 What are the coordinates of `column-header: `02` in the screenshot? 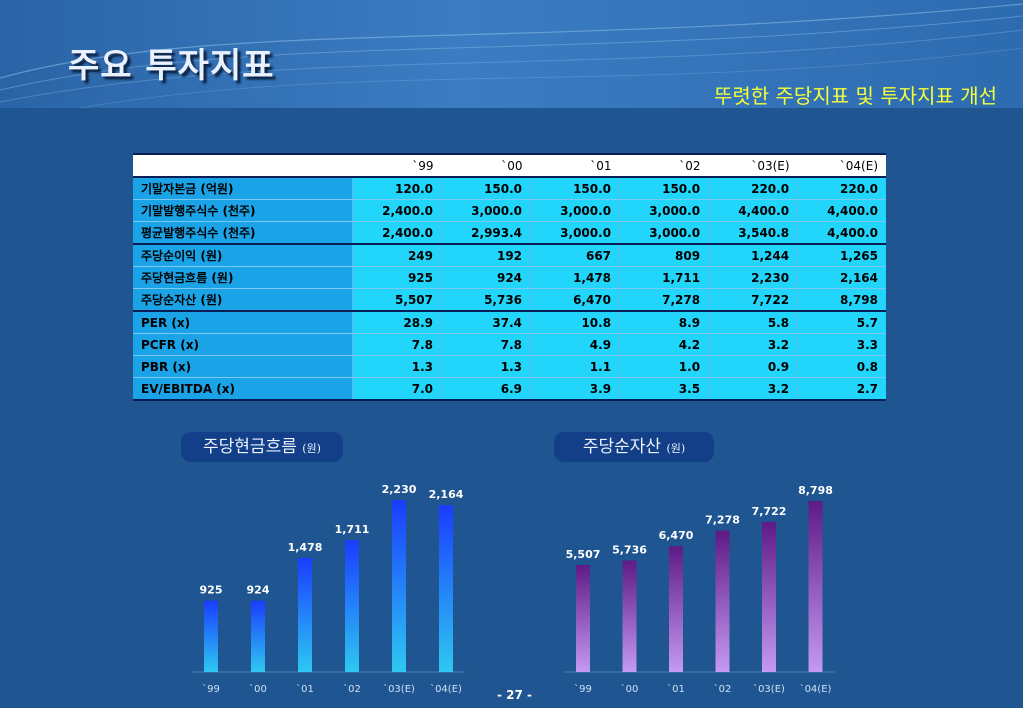 It's located at (664, 166).